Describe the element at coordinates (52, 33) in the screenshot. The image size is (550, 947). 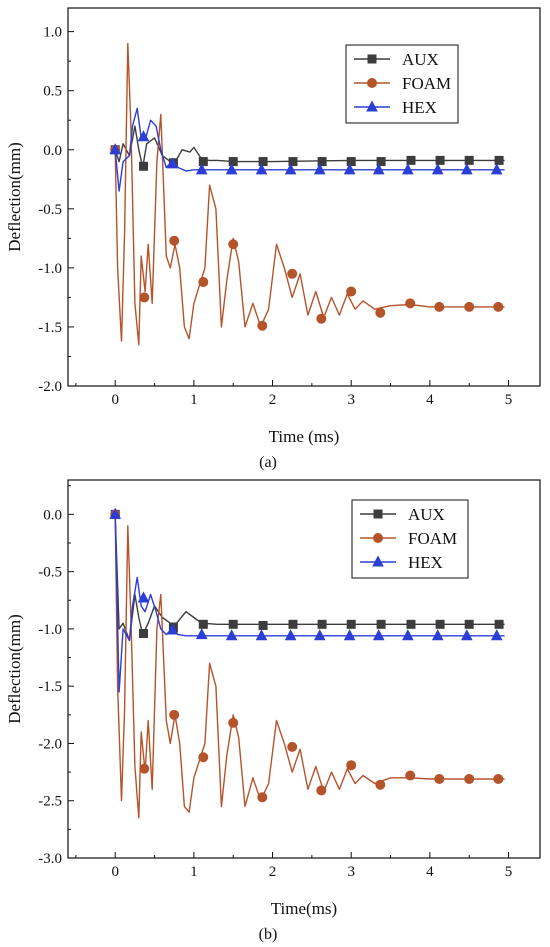
I see `y-tick-label: 1.0` at that location.